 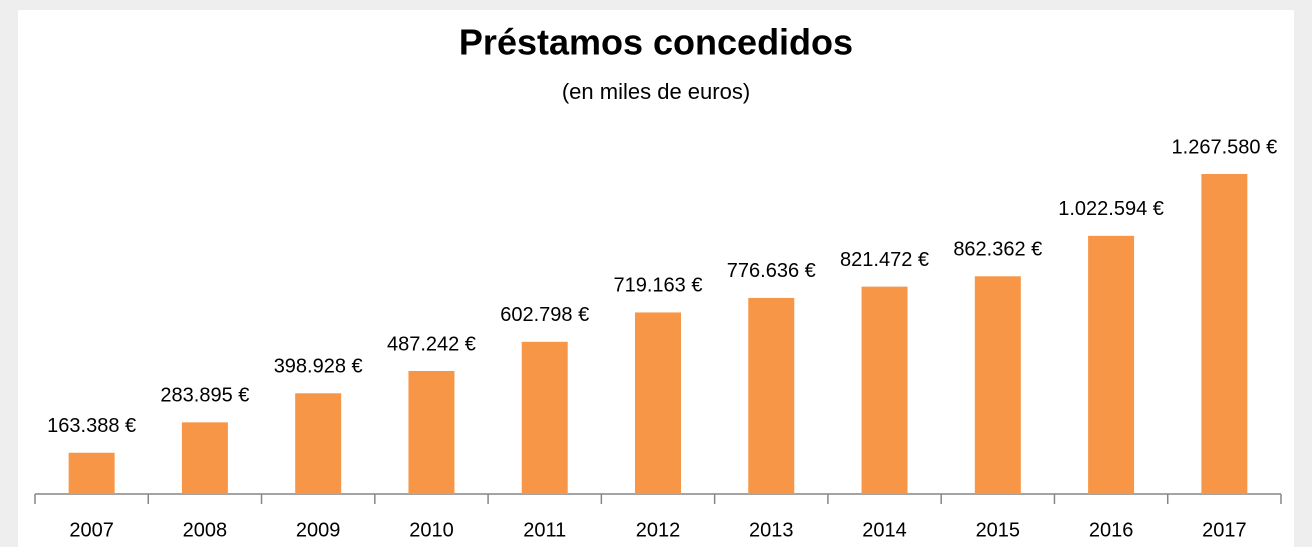 What do you see at coordinates (544, 315) in the screenshot?
I see `data-label: 602.798 €` at bounding box center [544, 315].